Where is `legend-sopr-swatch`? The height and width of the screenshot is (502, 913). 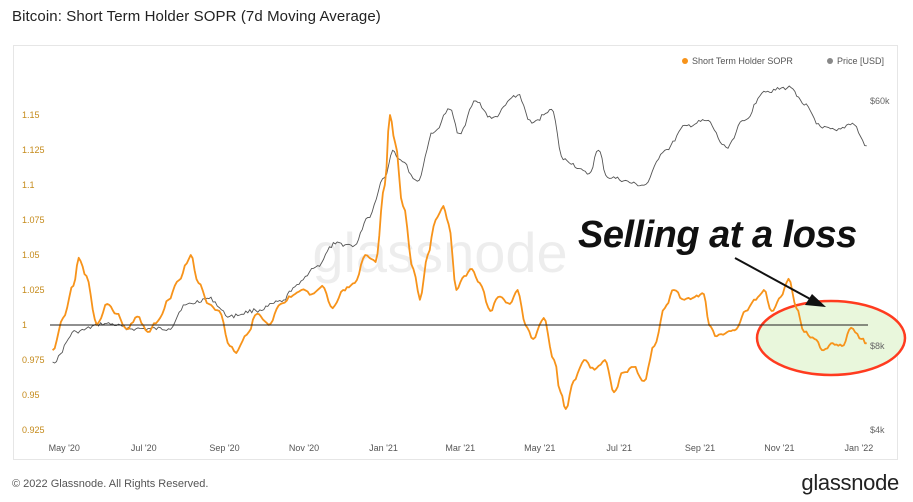 legend-sopr-swatch is located at coordinates (685, 61).